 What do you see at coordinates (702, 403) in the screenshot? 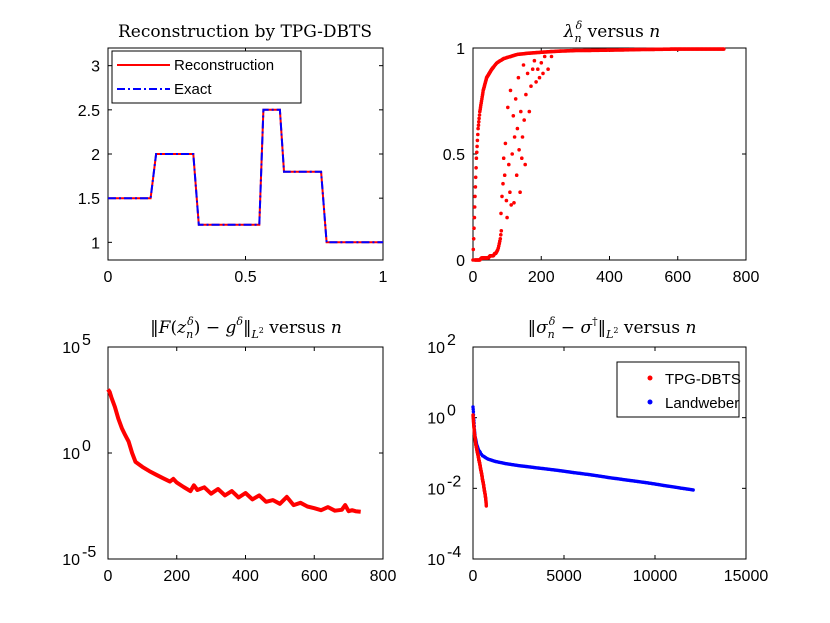
I see `legend-label-landweber: Landweber` at bounding box center [702, 403].